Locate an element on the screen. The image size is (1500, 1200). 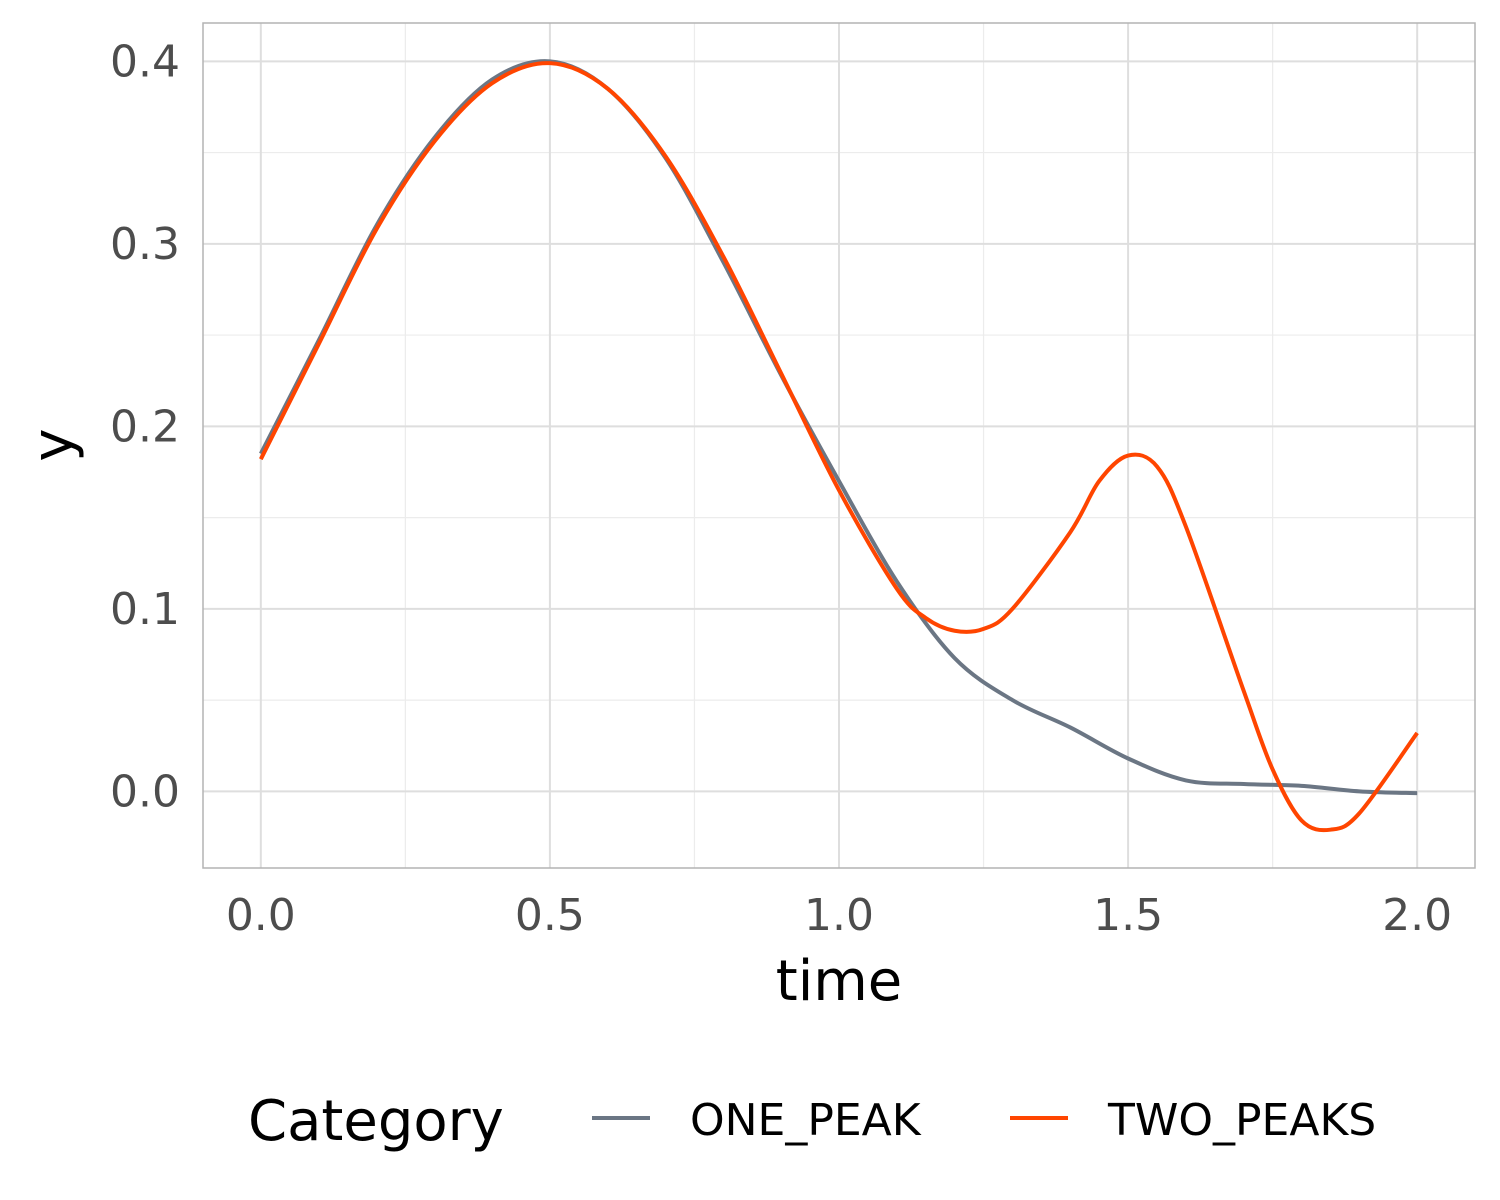
x-axis-tick-labels: 0.0 0.5 1.0 1.5 2.0 is located at coordinates (839, 915).